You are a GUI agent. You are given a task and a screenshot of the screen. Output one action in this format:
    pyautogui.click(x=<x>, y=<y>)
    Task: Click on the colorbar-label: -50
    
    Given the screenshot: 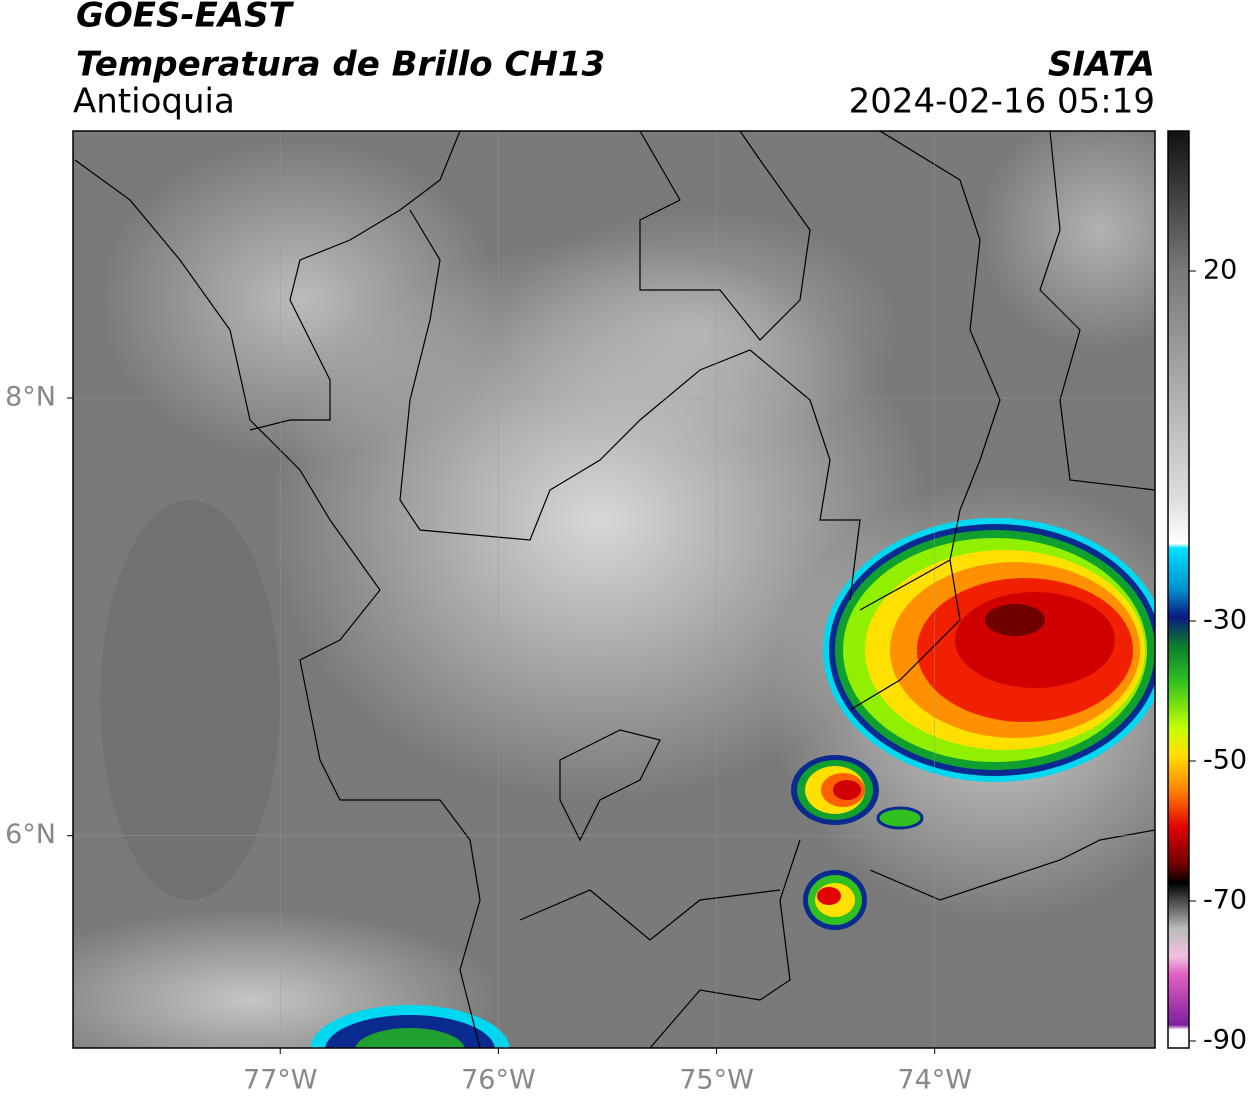 What is the action you would take?
    pyautogui.click(x=1225, y=760)
    